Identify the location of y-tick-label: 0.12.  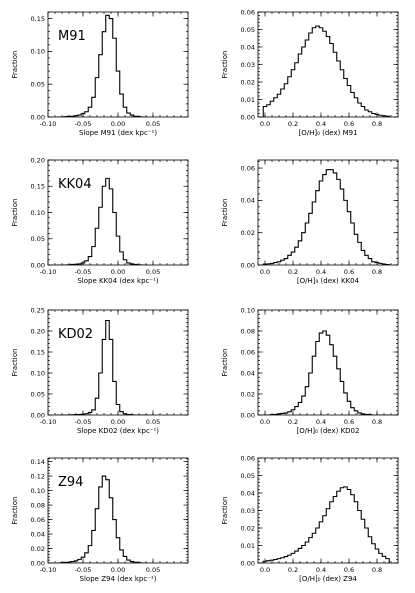
(38, 476).